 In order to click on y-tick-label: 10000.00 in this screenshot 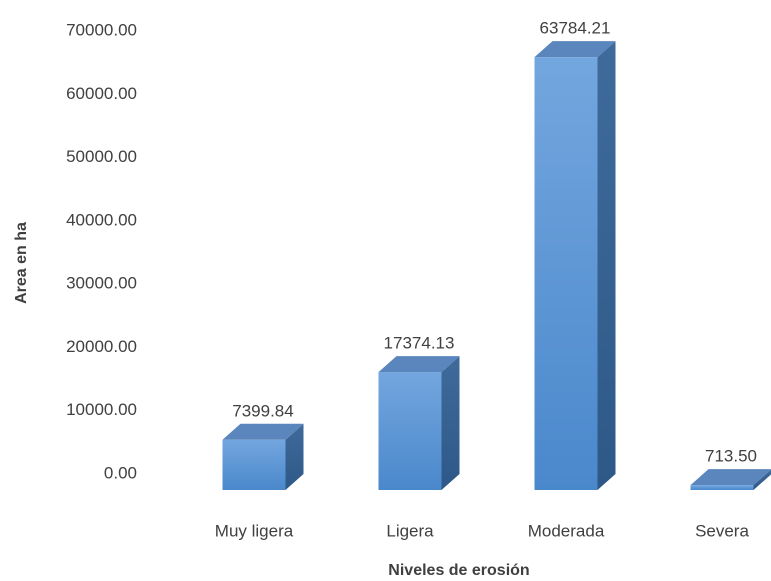, I will do `click(101, 409)`.